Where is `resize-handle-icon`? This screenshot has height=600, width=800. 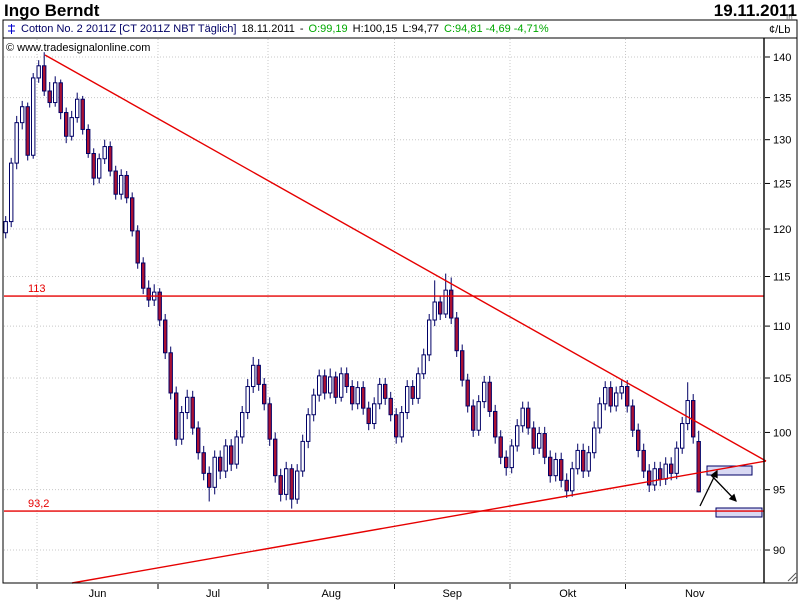 resize-handle-icon is located at coordinates (792, 577).